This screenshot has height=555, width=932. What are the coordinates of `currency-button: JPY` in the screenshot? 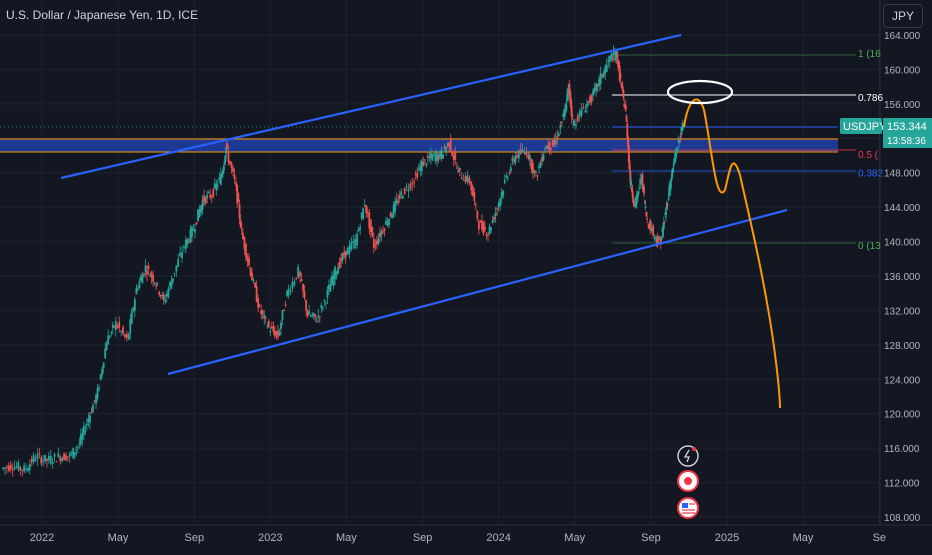 It's located at (903, 16).